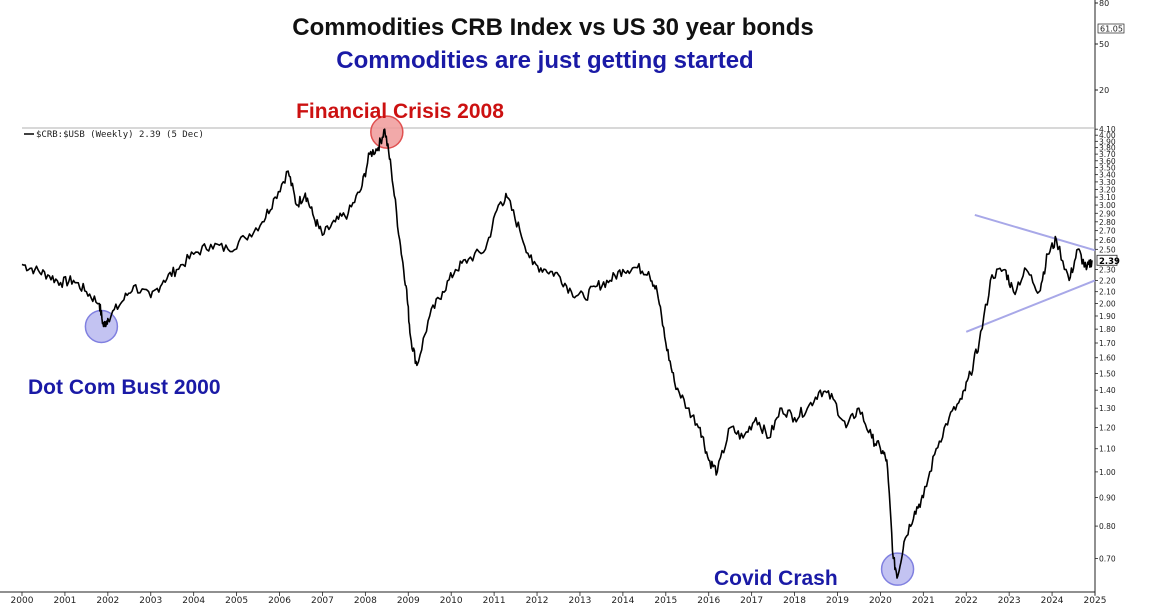 This screenshot has width=1170, height=613. What do you see at coordinates (1107, 358) in the screenshot?
I see `y-tick-label: 1.60` at bounding box center [1107, 358].